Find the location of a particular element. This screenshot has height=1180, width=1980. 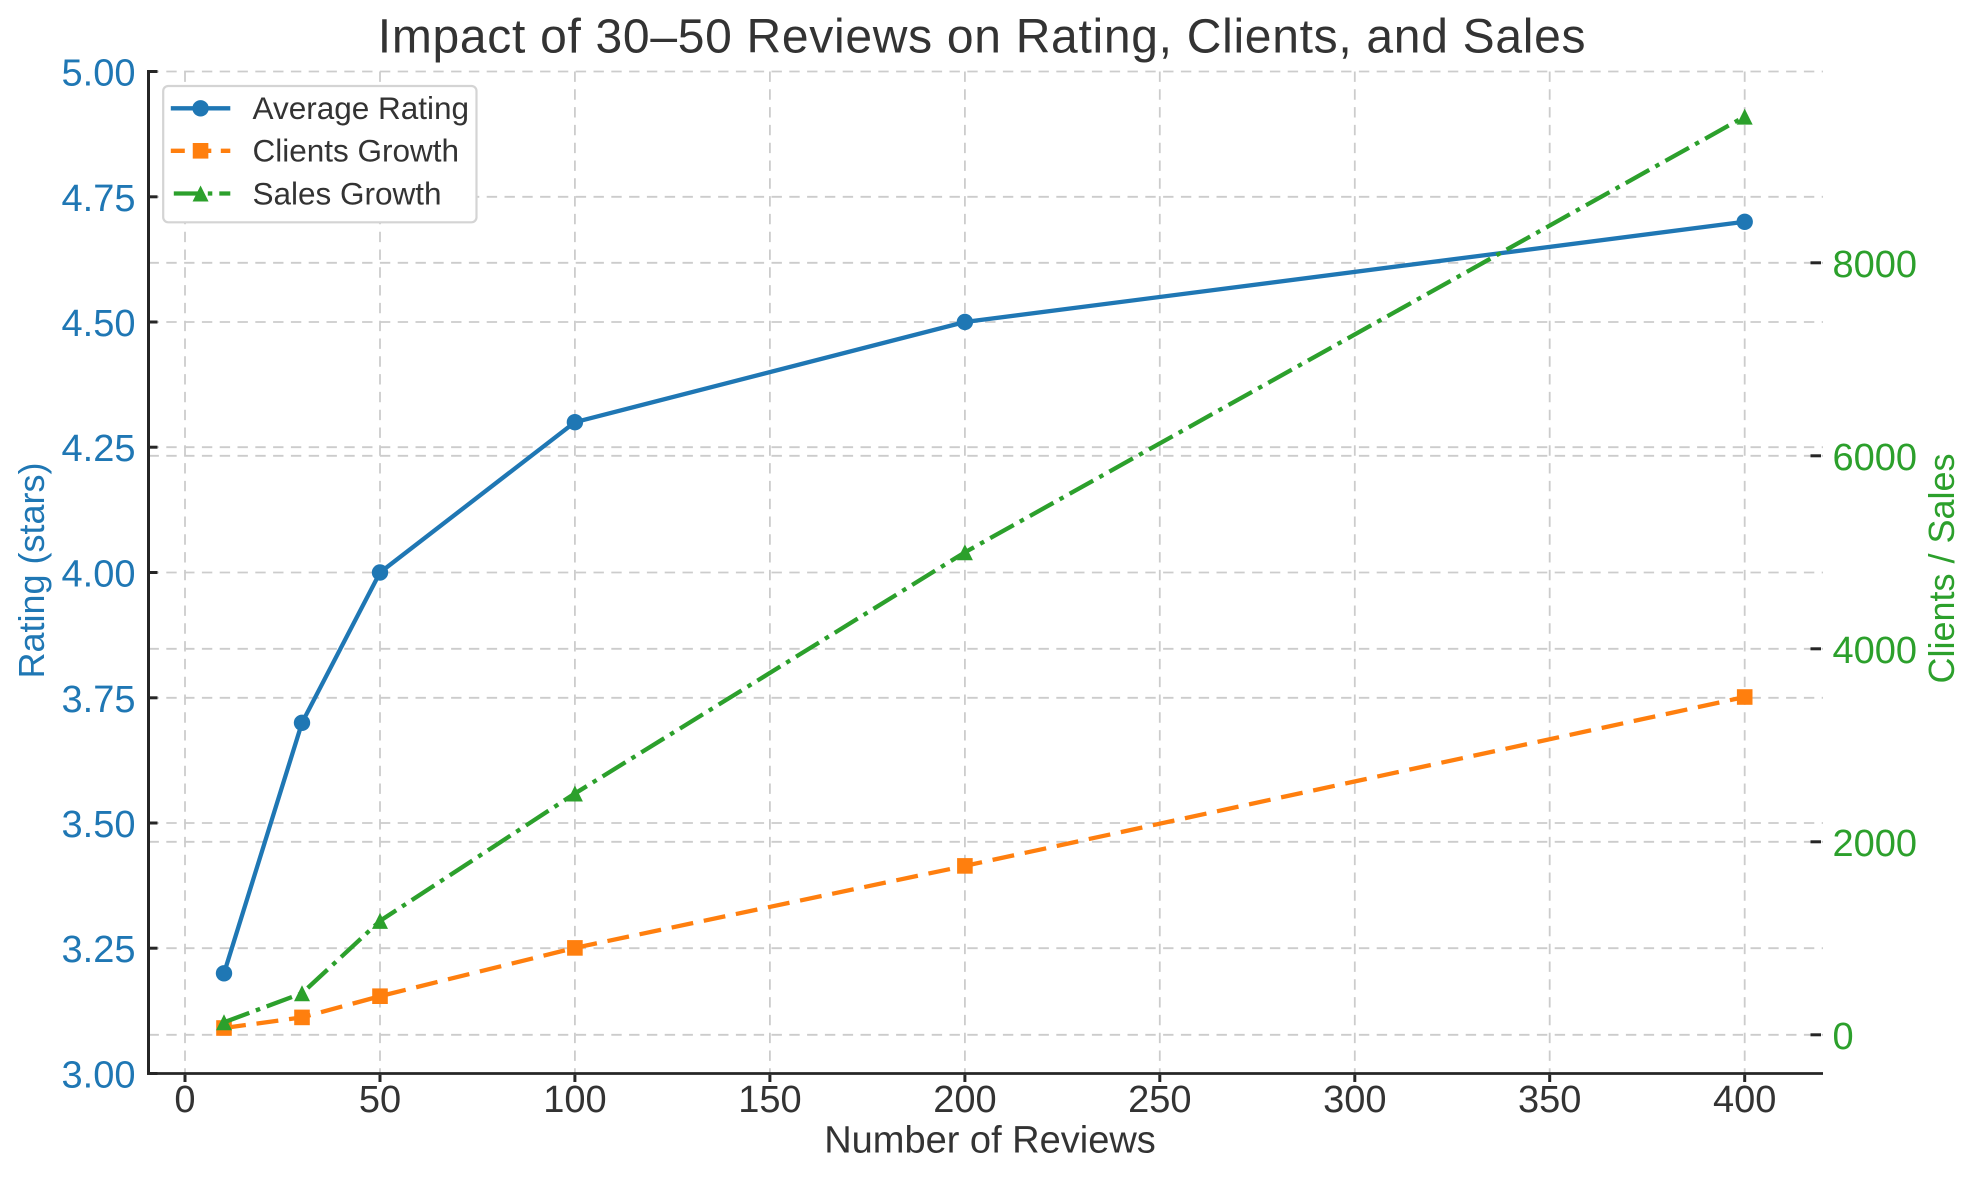

svg-text: 250 is located at coordinates (1159, 1100).